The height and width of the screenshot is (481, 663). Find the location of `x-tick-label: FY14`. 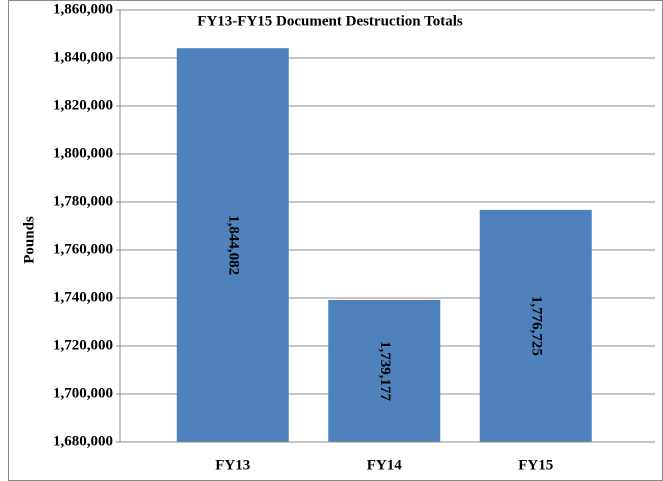

x-tick-label: FY14 is located at coordinates (384, 465).